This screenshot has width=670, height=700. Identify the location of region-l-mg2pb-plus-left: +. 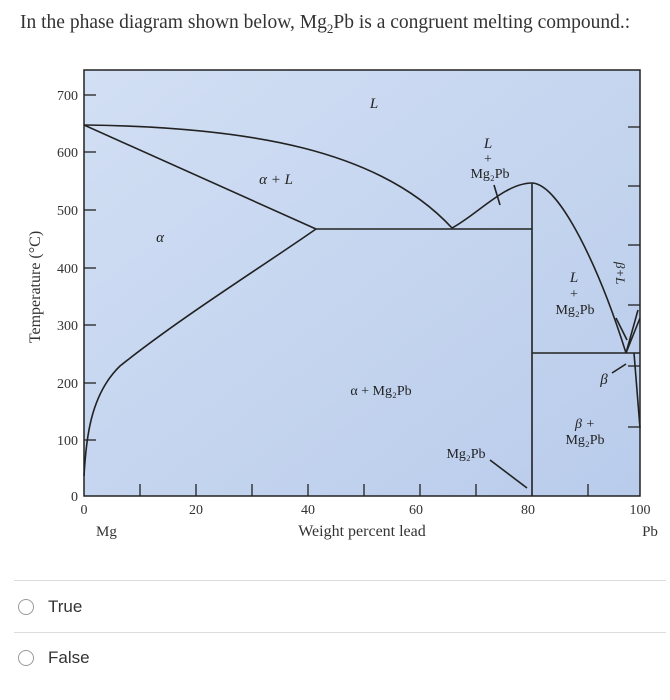
(488, 159).